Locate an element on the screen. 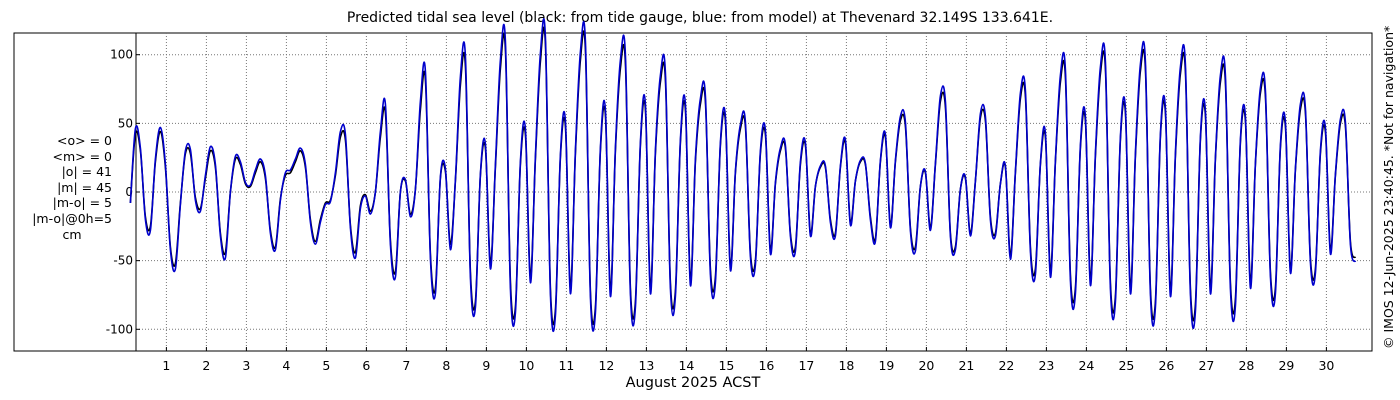 Image resolution: width=1400 pixels, height=400 pixels. x-tick-label: 15 is located at coordinates (726, 365).